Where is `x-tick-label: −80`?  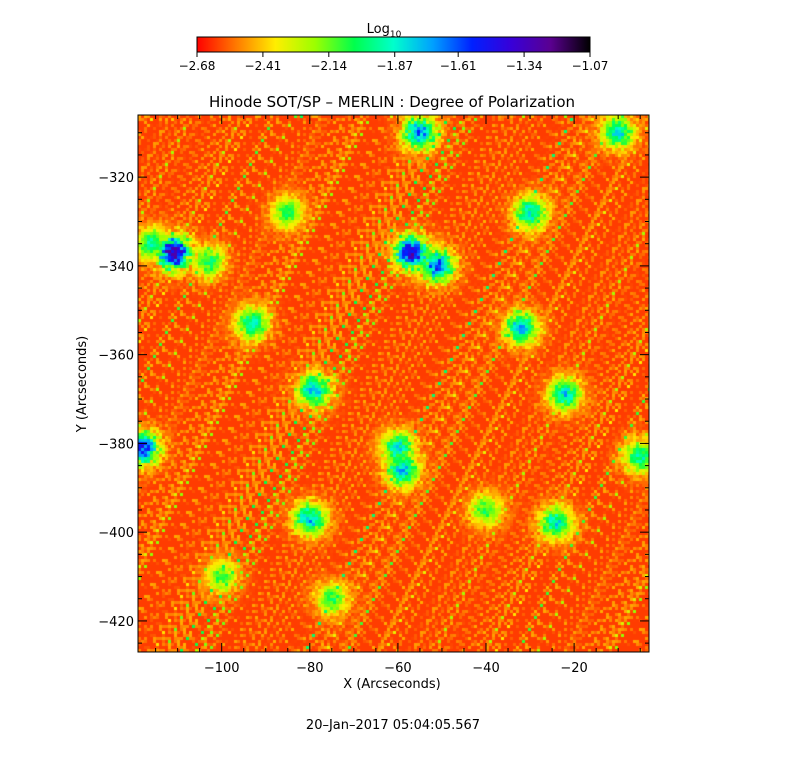
x-tick-label: −80 is located at coordinates (309, 668).